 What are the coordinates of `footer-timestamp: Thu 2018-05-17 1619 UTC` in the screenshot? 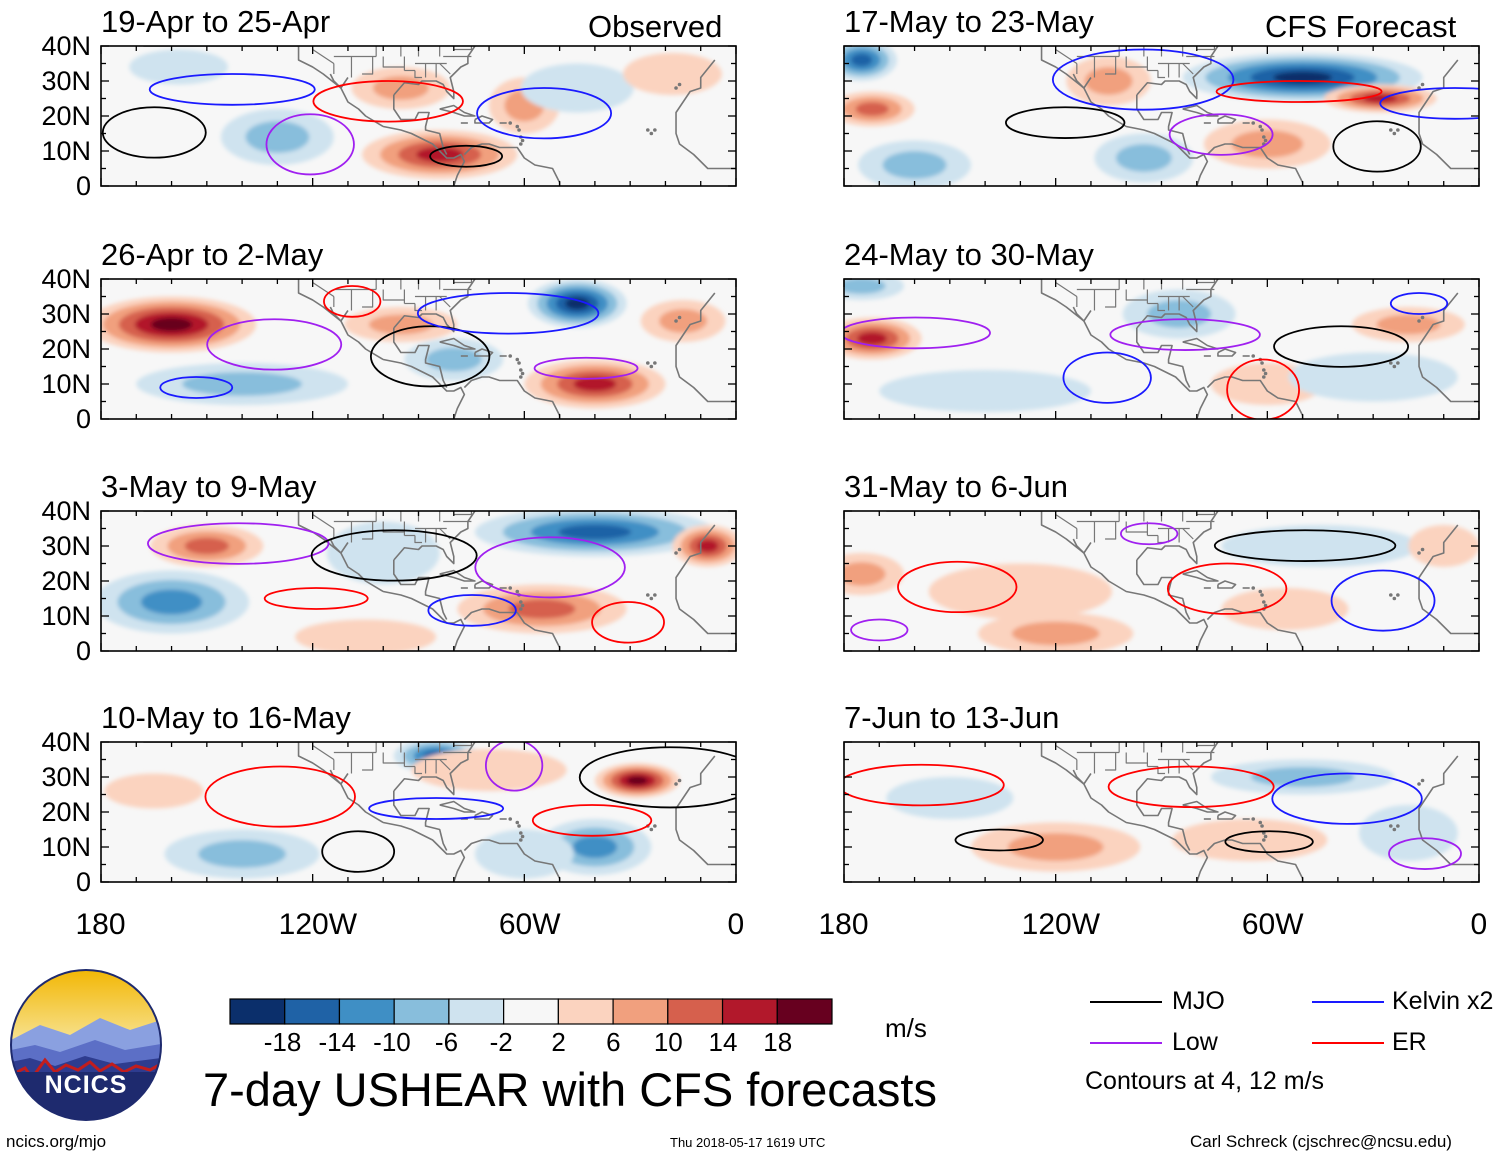 It's located at (748, 1142).